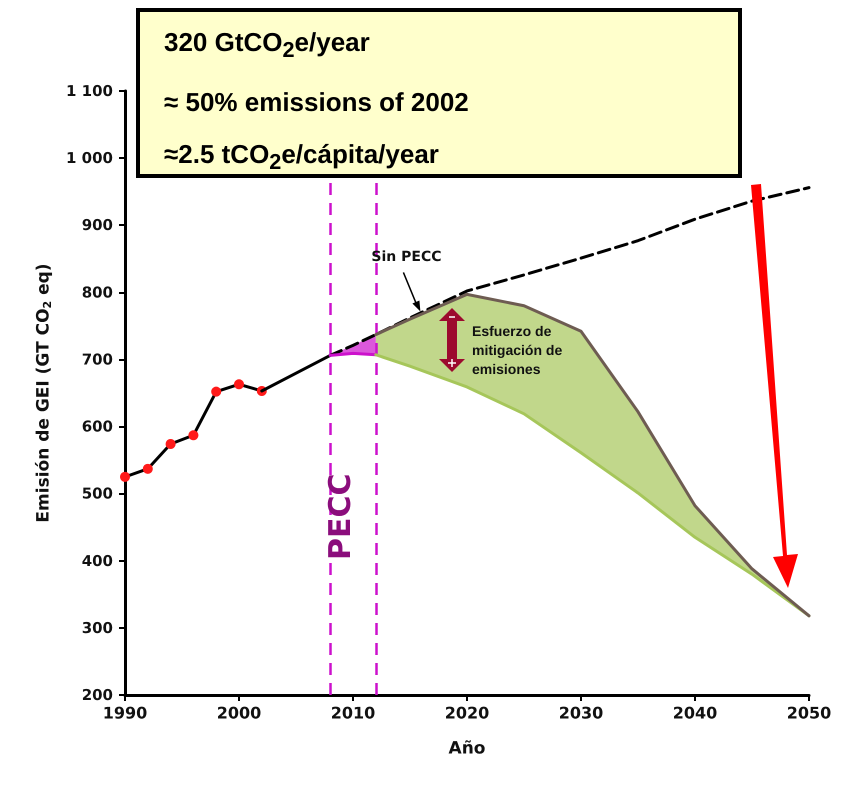 The image size is (854, 793). I want to click on x-tick-label: 2040, so click(695, 713).